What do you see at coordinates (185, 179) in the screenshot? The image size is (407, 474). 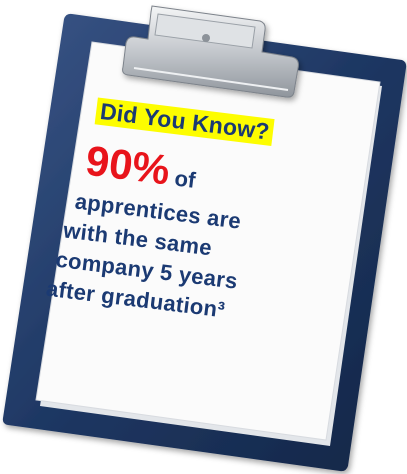 I see `stat-suffix: of` at bounding box center [185, 179].